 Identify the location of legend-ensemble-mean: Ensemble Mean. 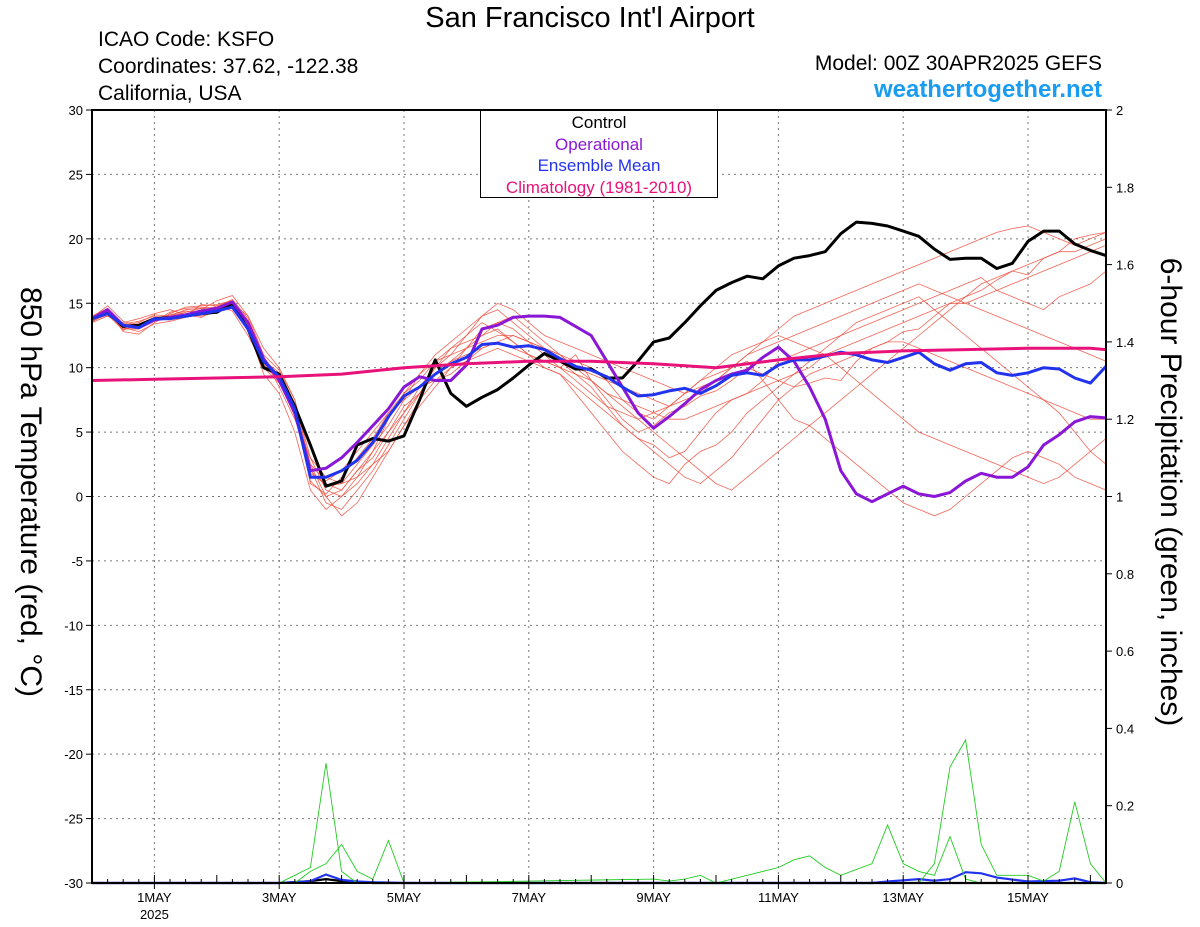
(599, 165).